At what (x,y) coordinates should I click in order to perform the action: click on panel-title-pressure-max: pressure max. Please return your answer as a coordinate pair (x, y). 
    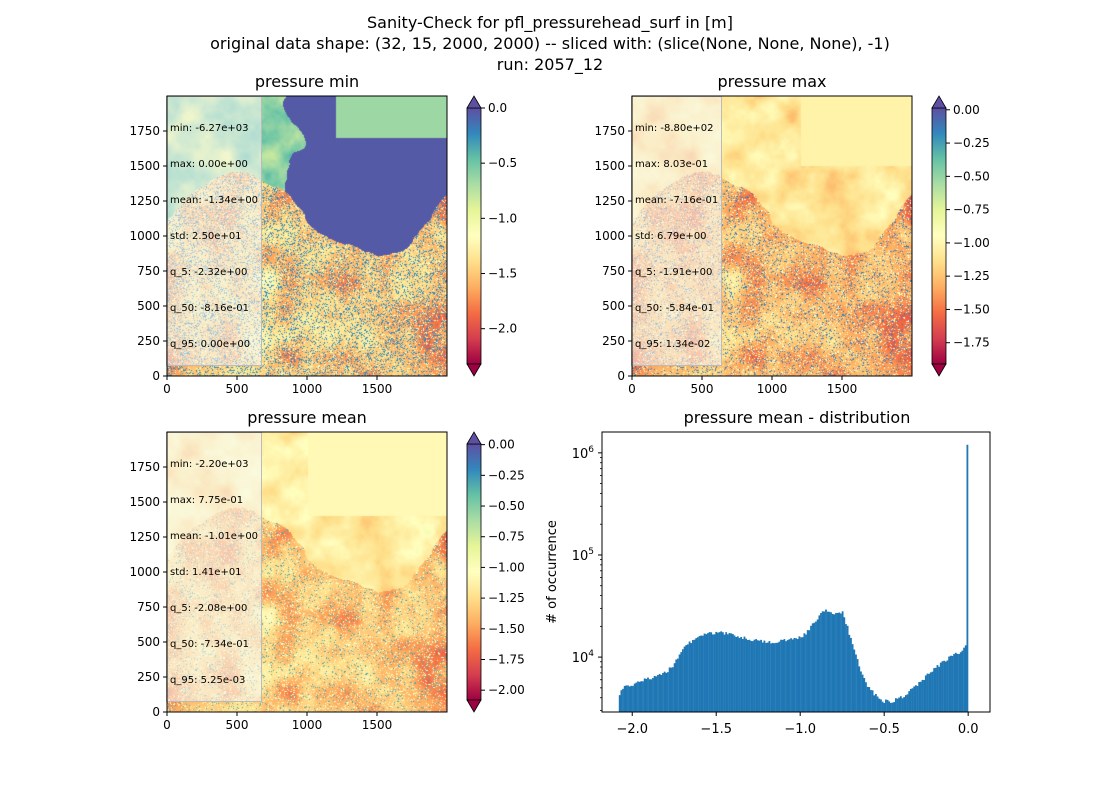
    Looking at the image, I should click on (772, 81).